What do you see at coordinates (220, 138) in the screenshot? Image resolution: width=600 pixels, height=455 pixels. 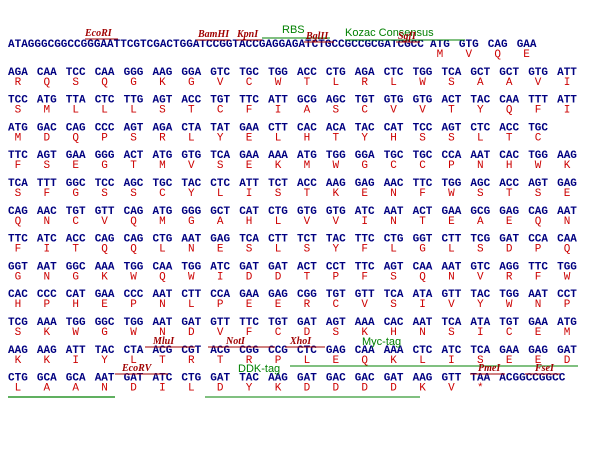 I see `amino-acid: Y` at bounding box center [220, 138].